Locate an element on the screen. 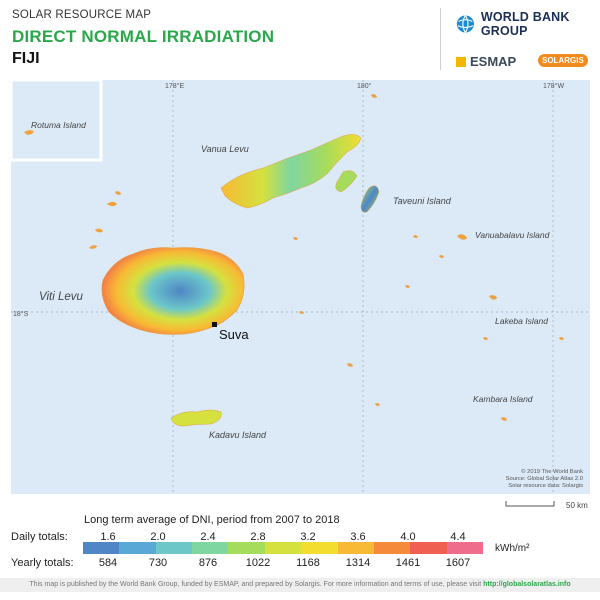 This screenshot has height=600, width=600. credit-line-2: Source: Global Solar Atlas 2.0 is located at coordinates (544, 479).